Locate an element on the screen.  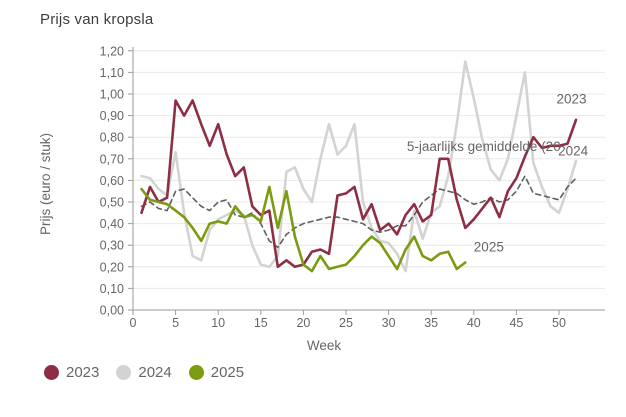
series-end-label: 2023 is located at coordinates (571, 99).